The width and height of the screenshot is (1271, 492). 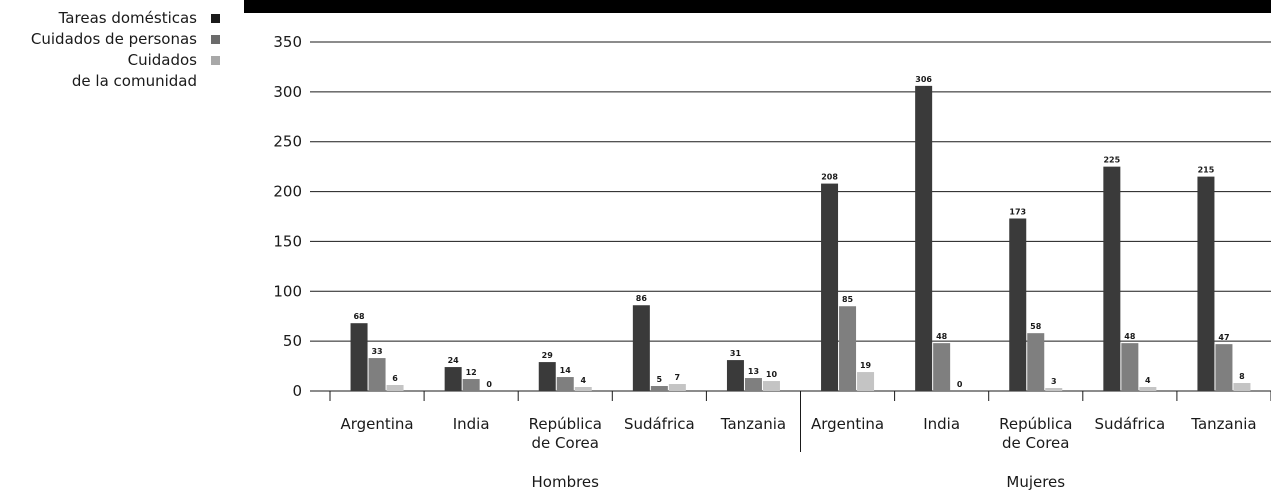 What do you see at coordinates (772, 374) in the screenshot?
I see `data-label: 10` at bounding box center [772, 374].